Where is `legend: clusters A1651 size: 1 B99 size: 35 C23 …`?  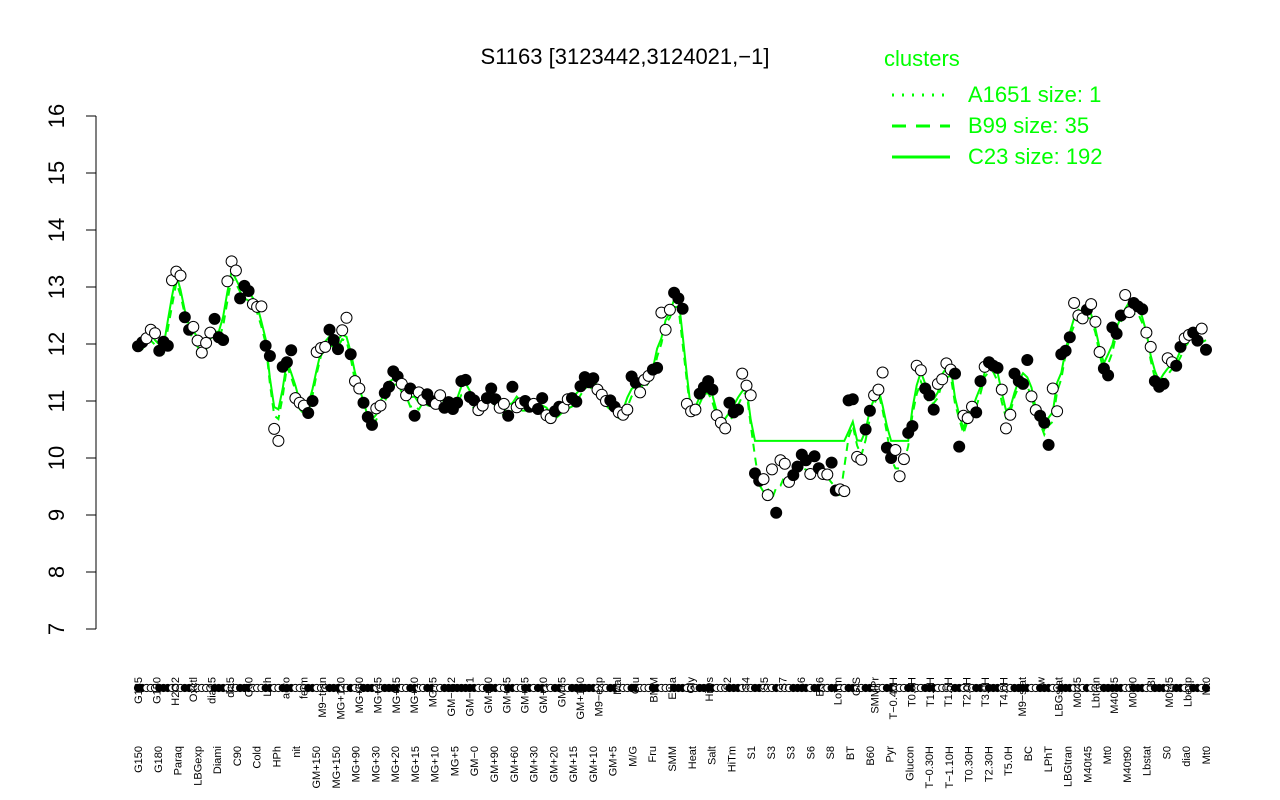 legend: clusters A1651 size: 1 B99 size: 35 C23 … is located at coordinates (993, 107).